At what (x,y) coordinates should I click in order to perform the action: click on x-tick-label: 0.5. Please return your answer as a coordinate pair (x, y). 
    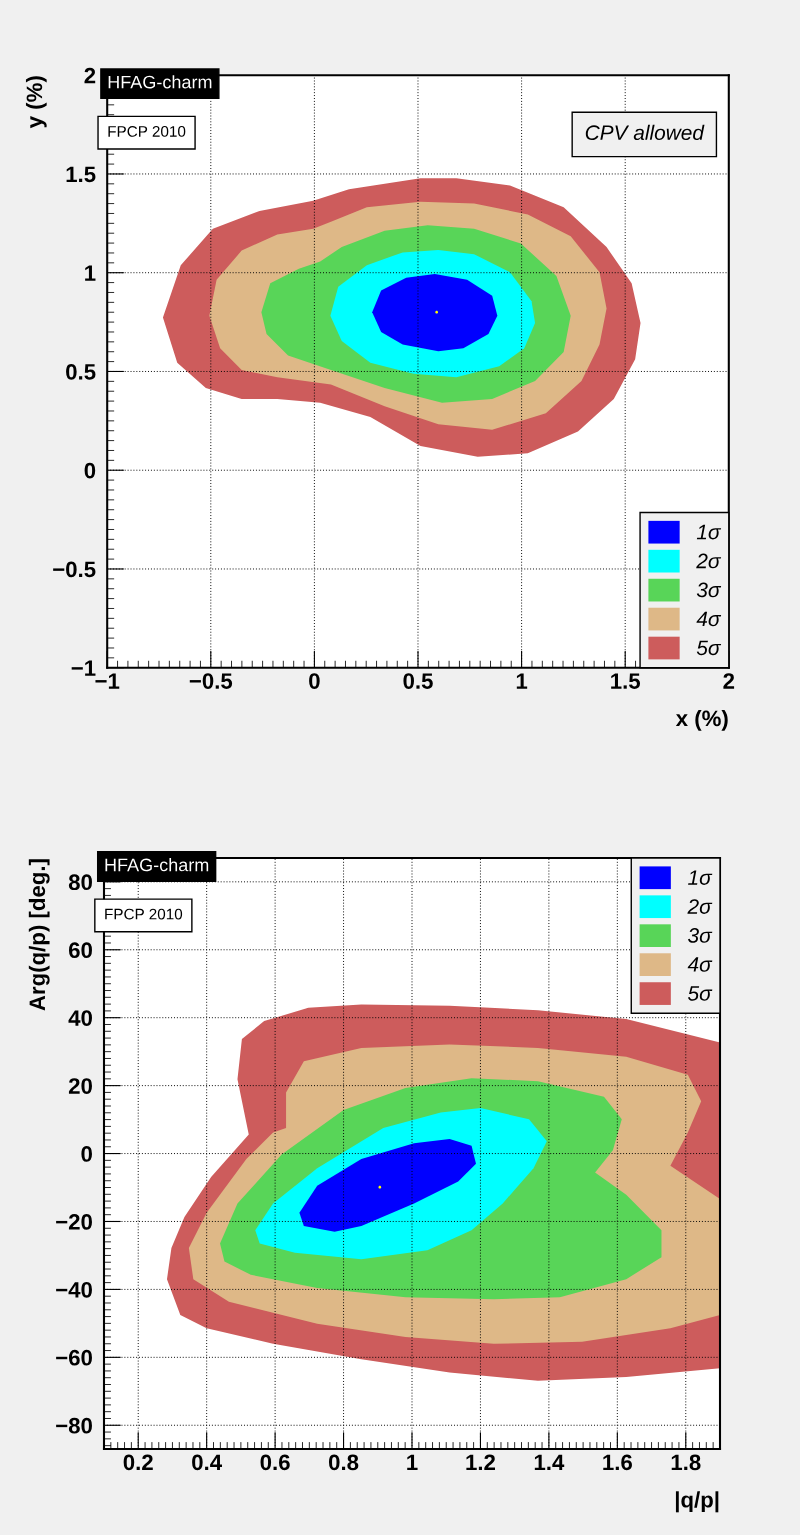
    Looking at the image, I should click on (418, 681).